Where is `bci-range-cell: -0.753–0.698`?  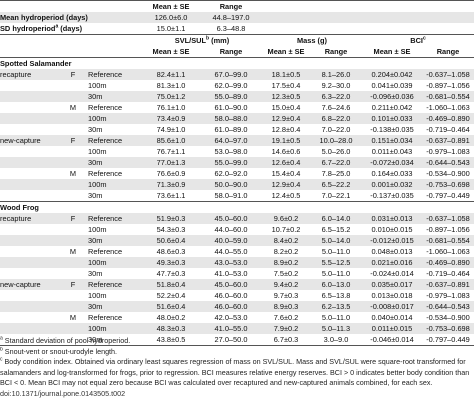
bci-range-cell: -0.753–0.698 is located at coordinates (448, 328).